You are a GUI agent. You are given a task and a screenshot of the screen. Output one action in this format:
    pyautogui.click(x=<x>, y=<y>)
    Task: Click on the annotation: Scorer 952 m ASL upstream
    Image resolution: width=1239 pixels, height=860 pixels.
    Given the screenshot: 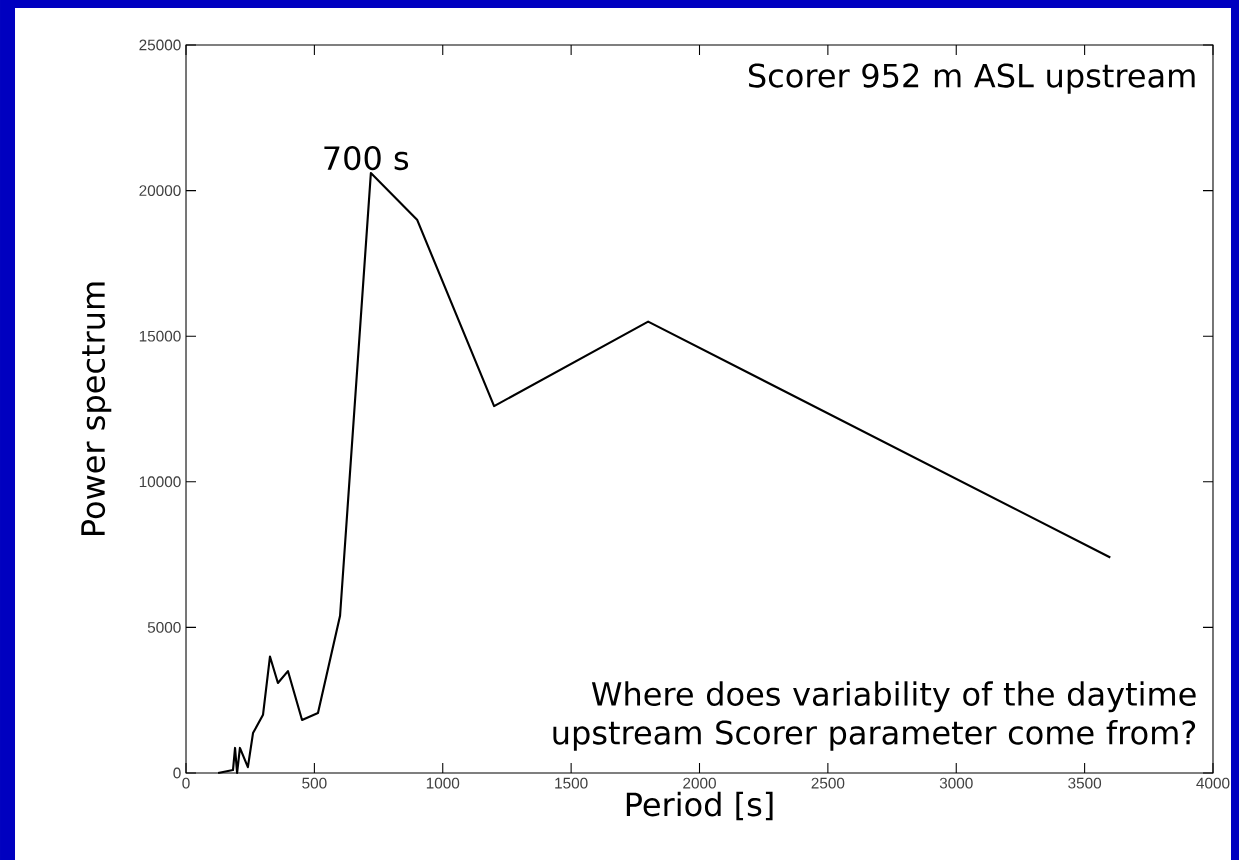 What is the action you would take?
    pyautogui.click(x=971, y=78)
    